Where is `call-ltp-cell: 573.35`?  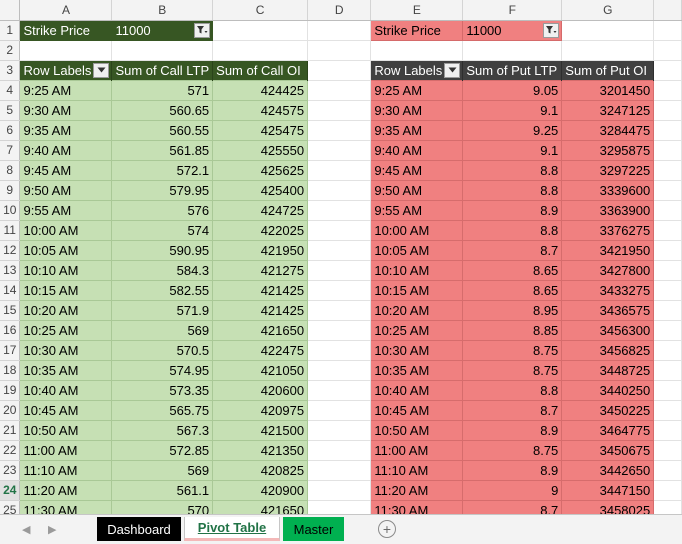 call-ltp-cell: 573.35 is located at coordinates (162, 390).